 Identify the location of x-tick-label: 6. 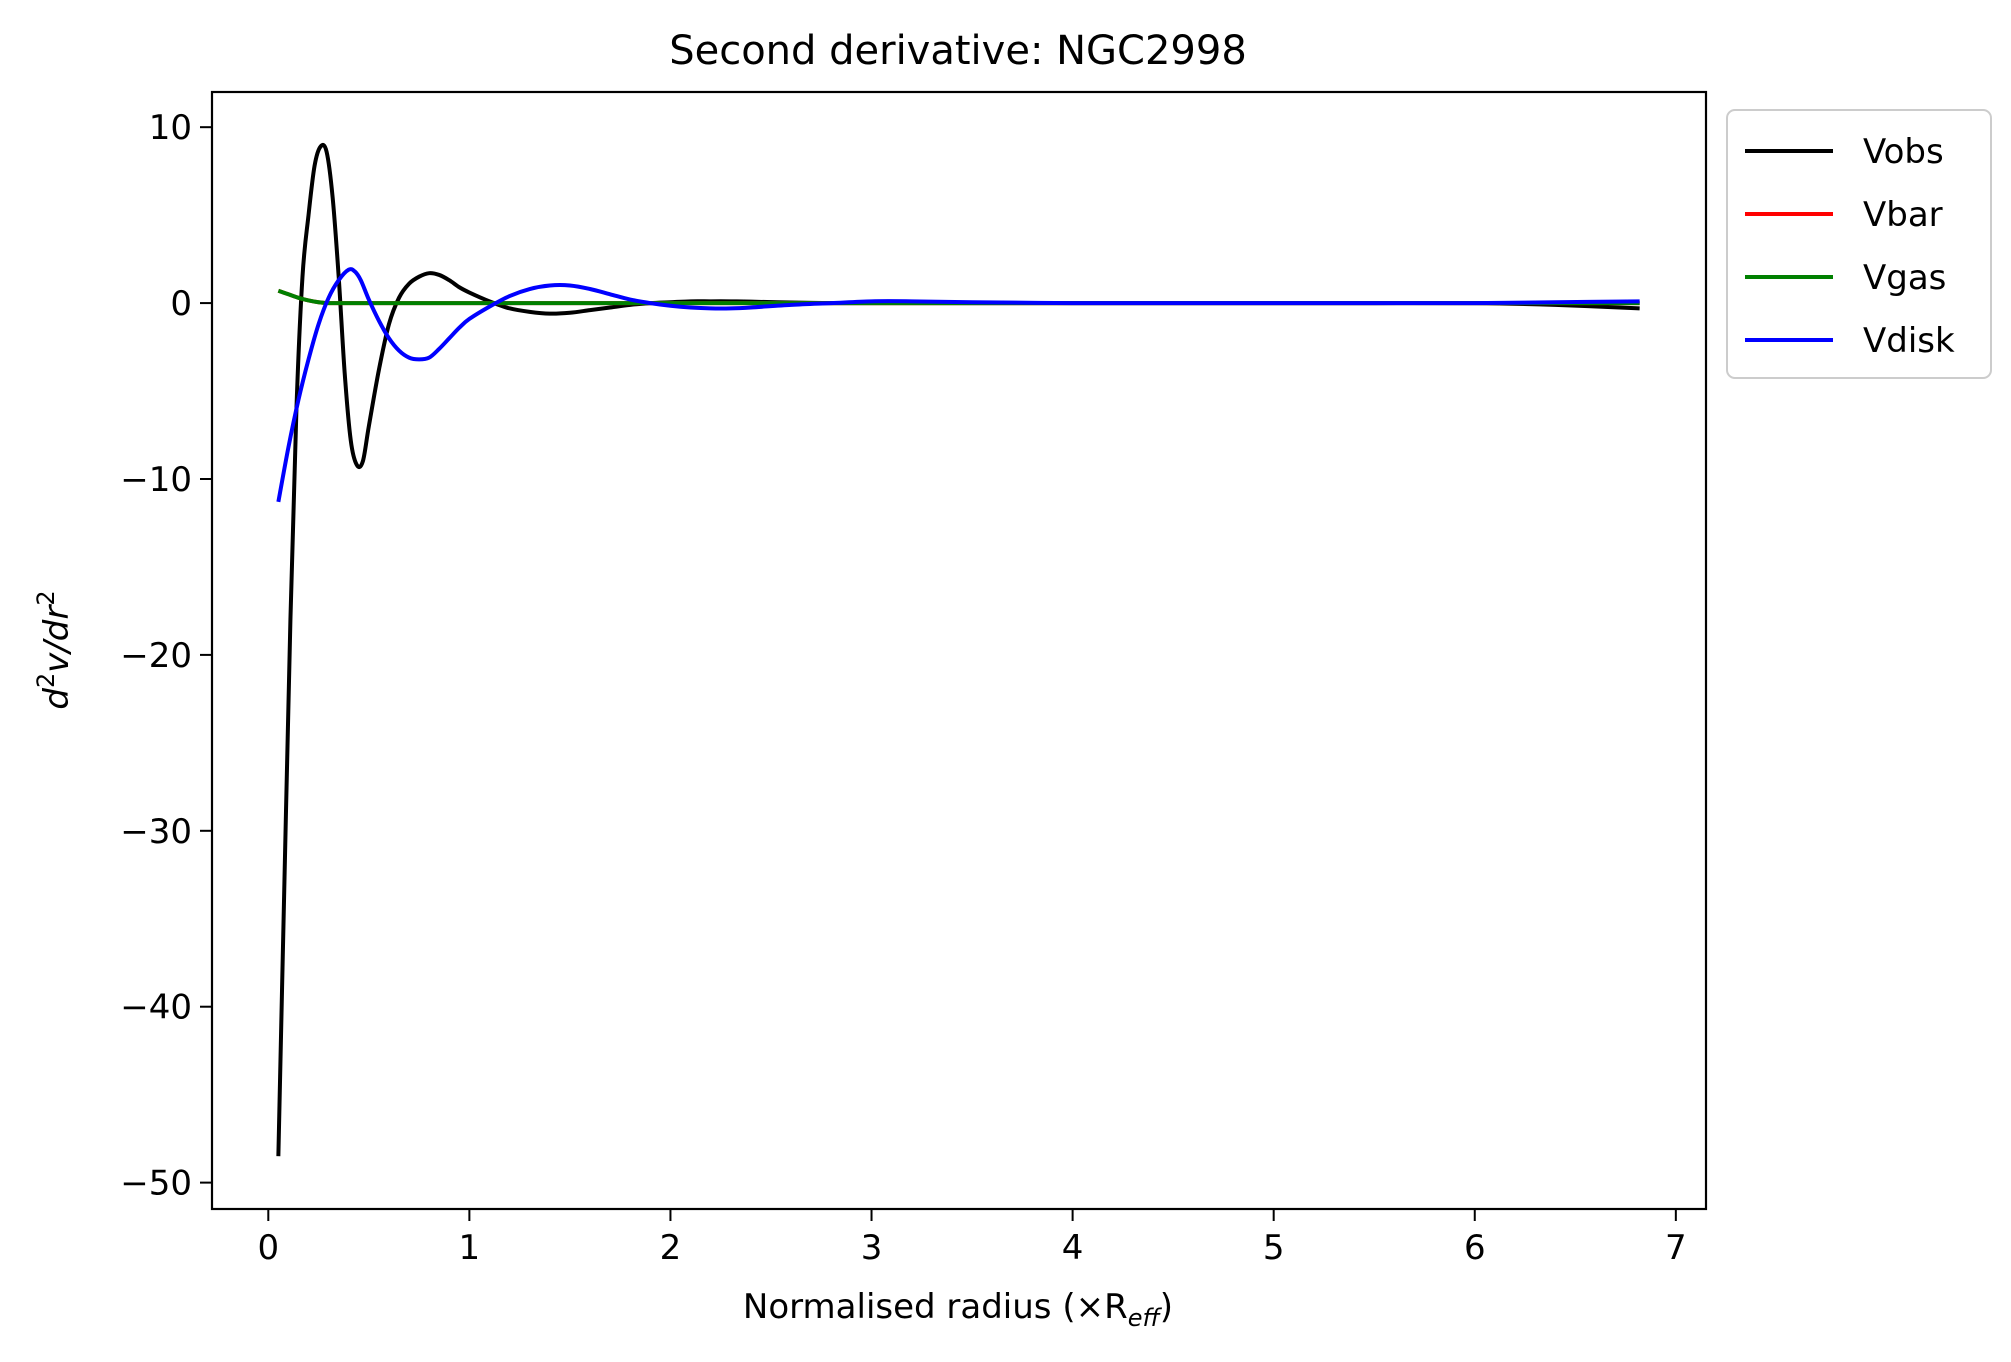
(1475, 1248).